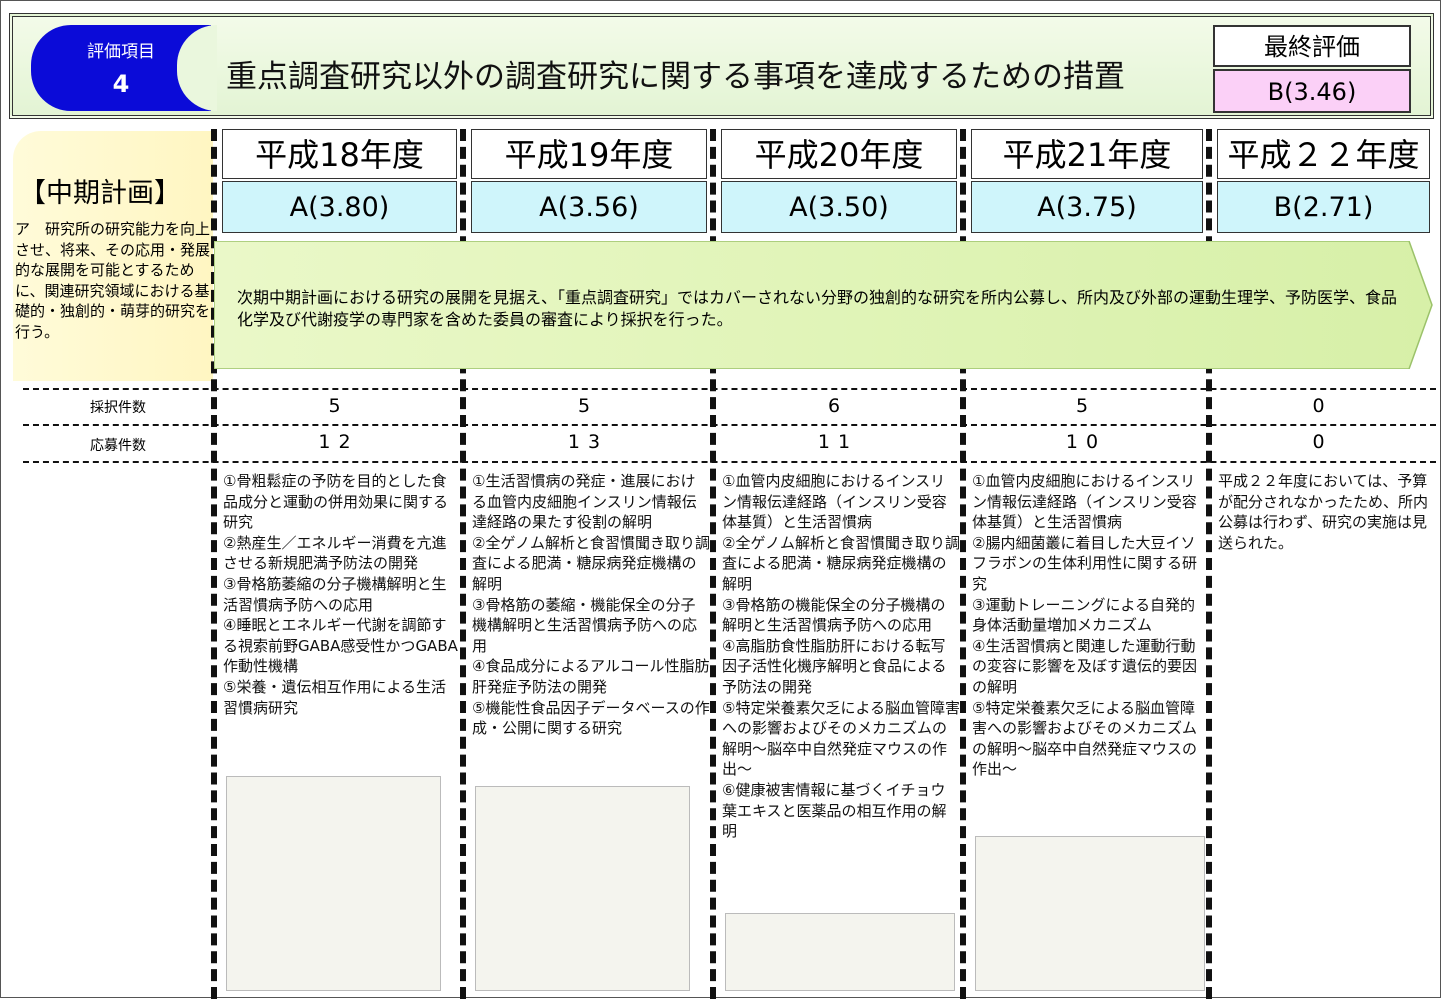 The width and height of the screenshot is (1441, 999). What do you see at coordinates (1322, 406) in the screenshot?
I see `adopted-count: 0` at bounding box center [1322, 406].